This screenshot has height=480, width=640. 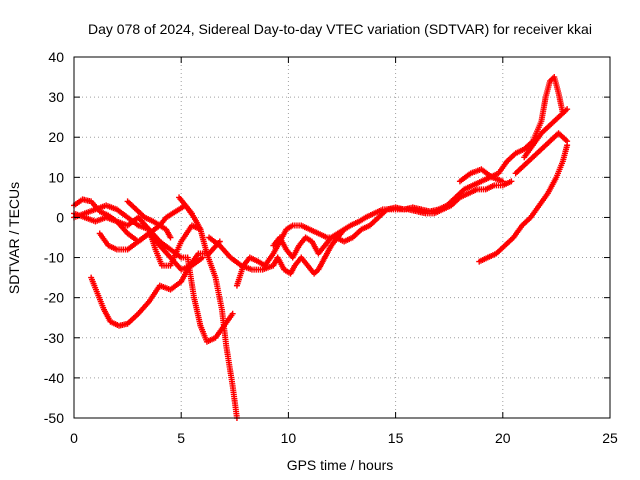 I want to click on x-tick-label: 0, so click(x=74, y=438).